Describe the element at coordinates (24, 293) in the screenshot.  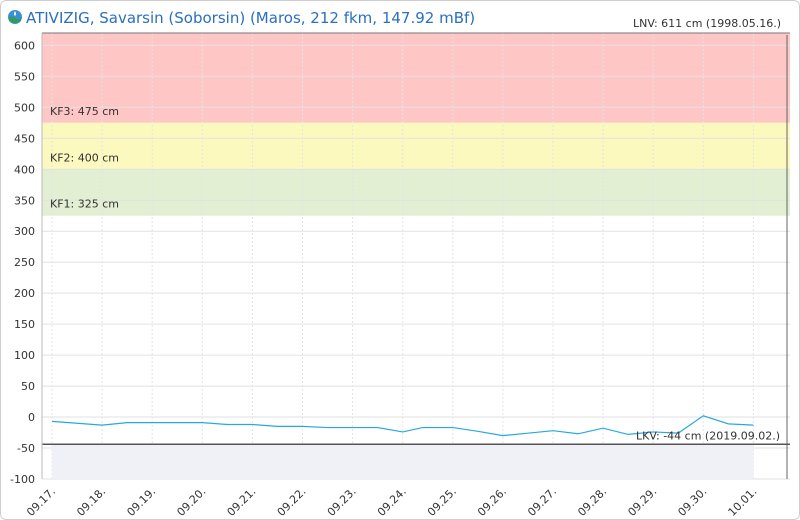
I see `y-tick-label: 200` at that location.